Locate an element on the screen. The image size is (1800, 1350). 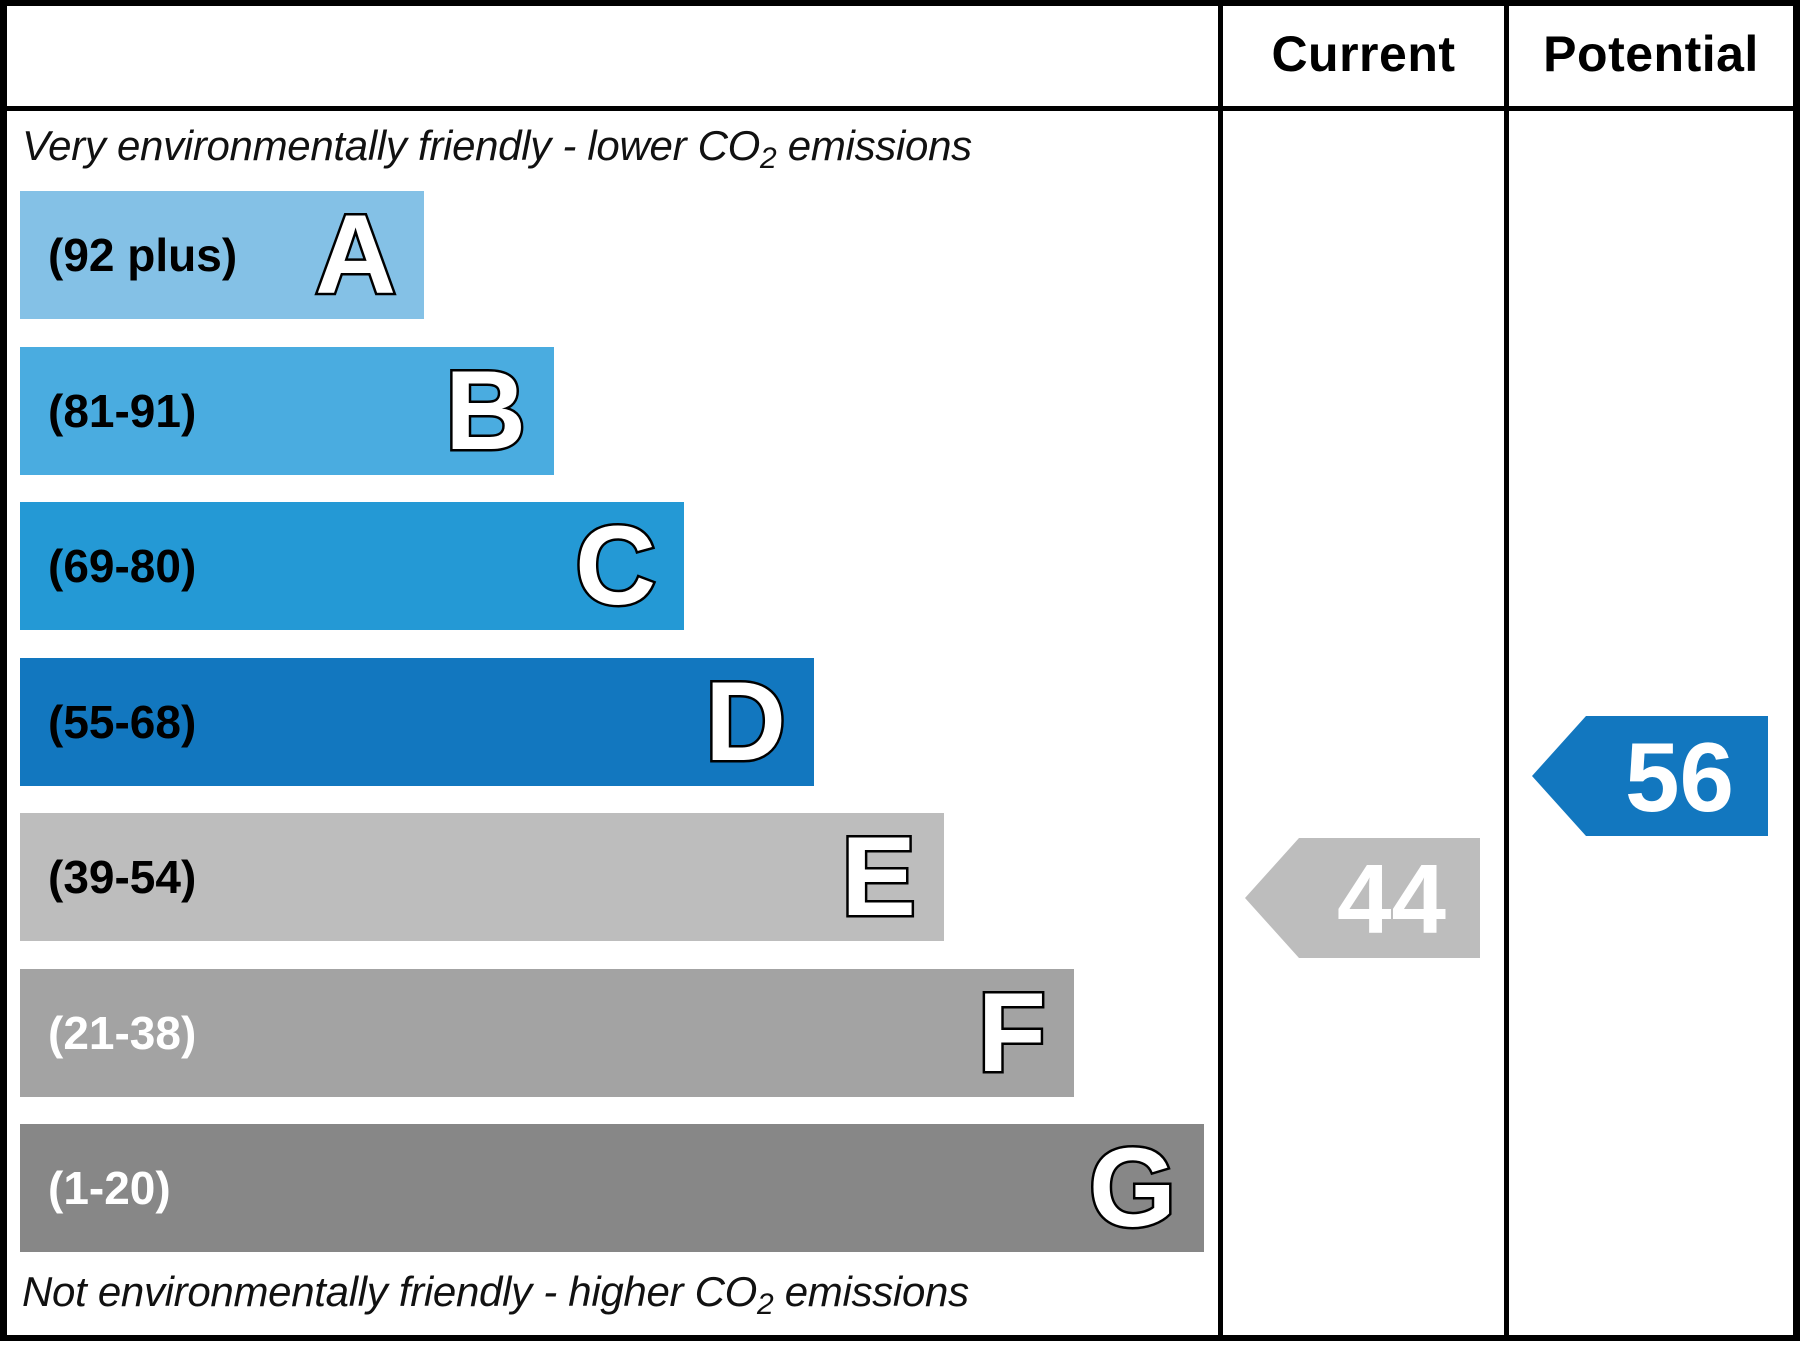
current-rating-marker-value: 44 is located at coordinates (1391, 899).